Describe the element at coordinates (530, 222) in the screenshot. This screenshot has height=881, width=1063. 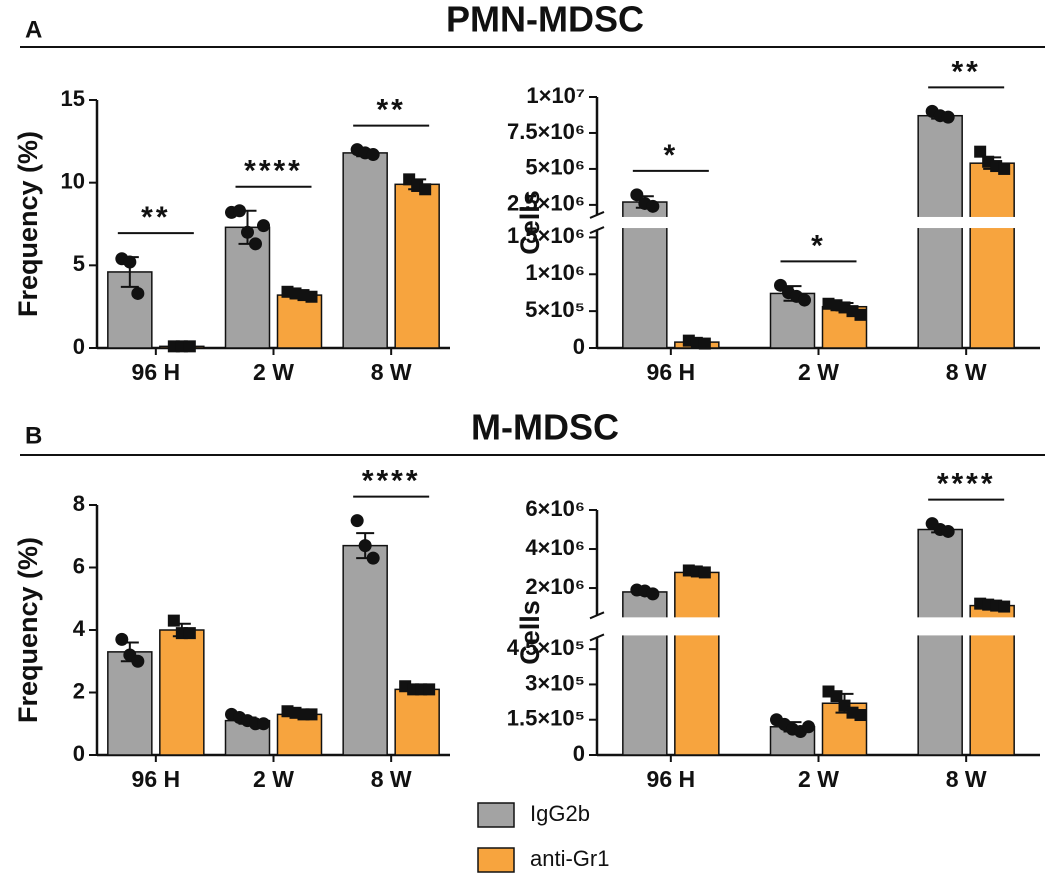
I see `y-axis-title: Cells` at that location.